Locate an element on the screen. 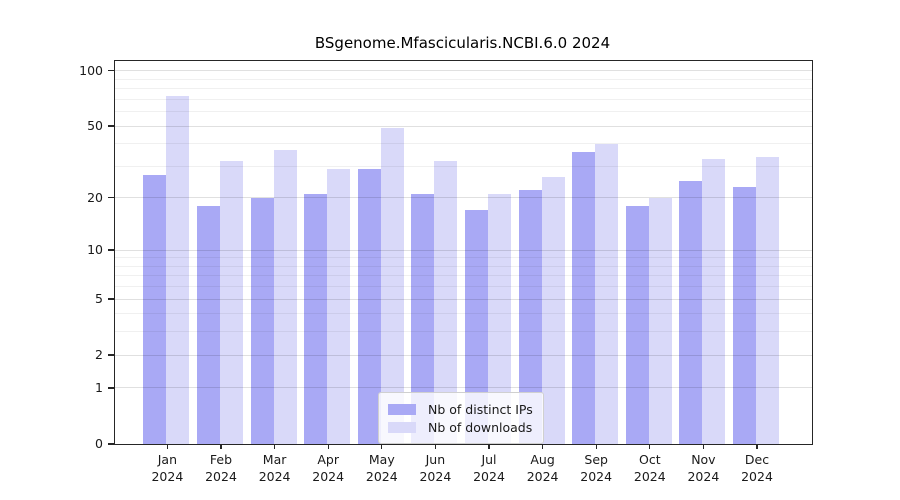  legend-swatch-distinct-ips is located at coordinates (402, 409).